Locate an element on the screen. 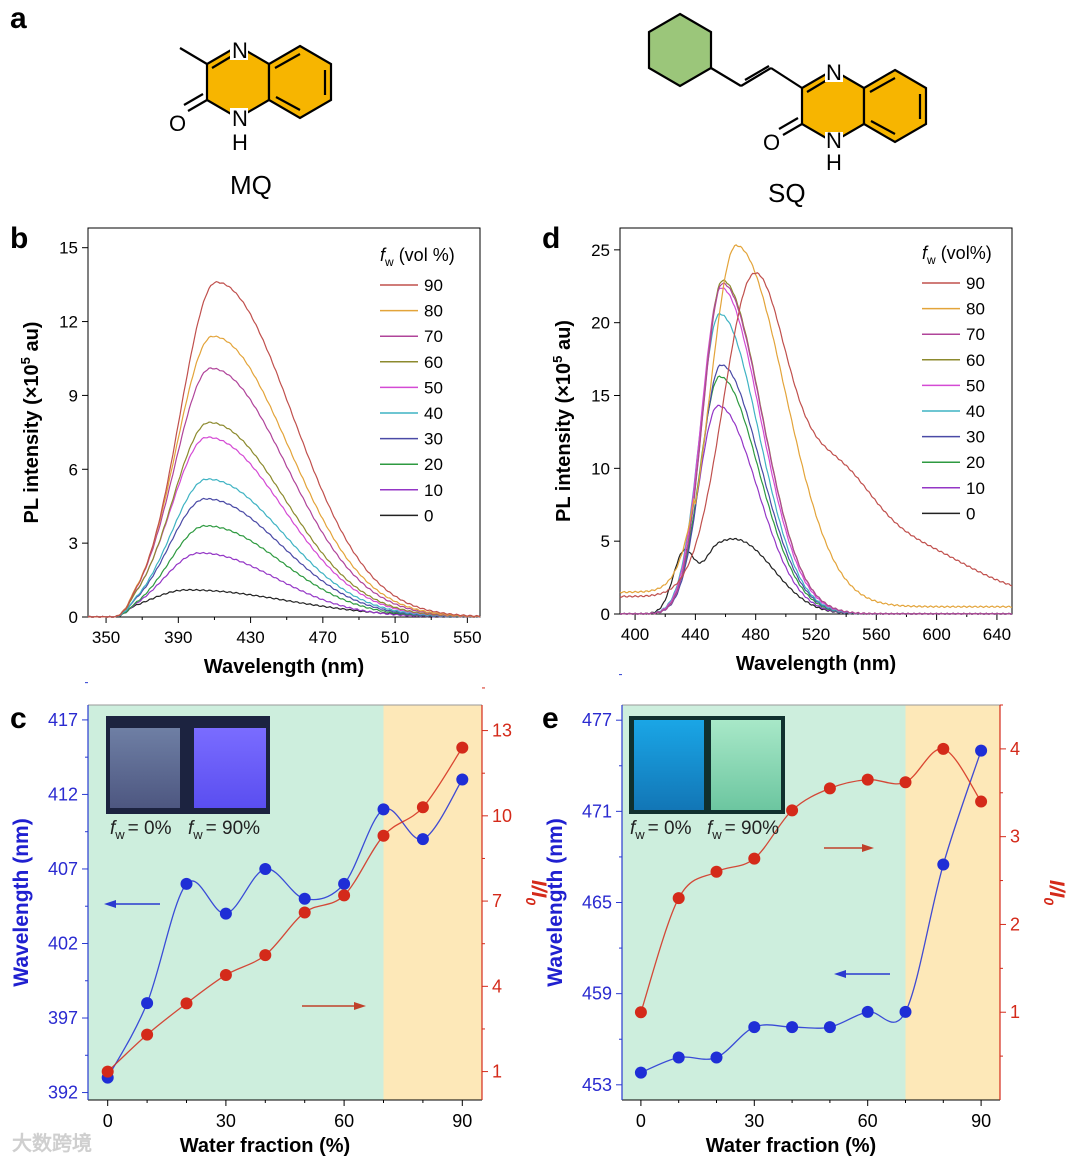 Image resolution: width=1080 pixels, height=1162 pixels. y-left-tick-label: 407 is located at coordinates (63, 869).